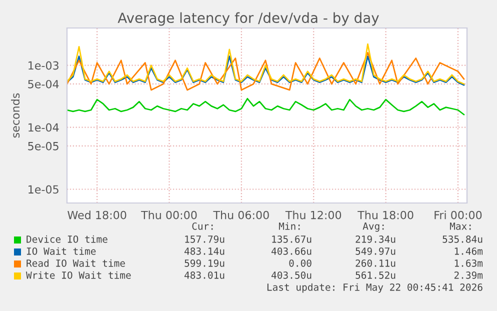 The width and height of the screenshot is (497, 311). I want to click on text: 260.11u, so click(376, 263).